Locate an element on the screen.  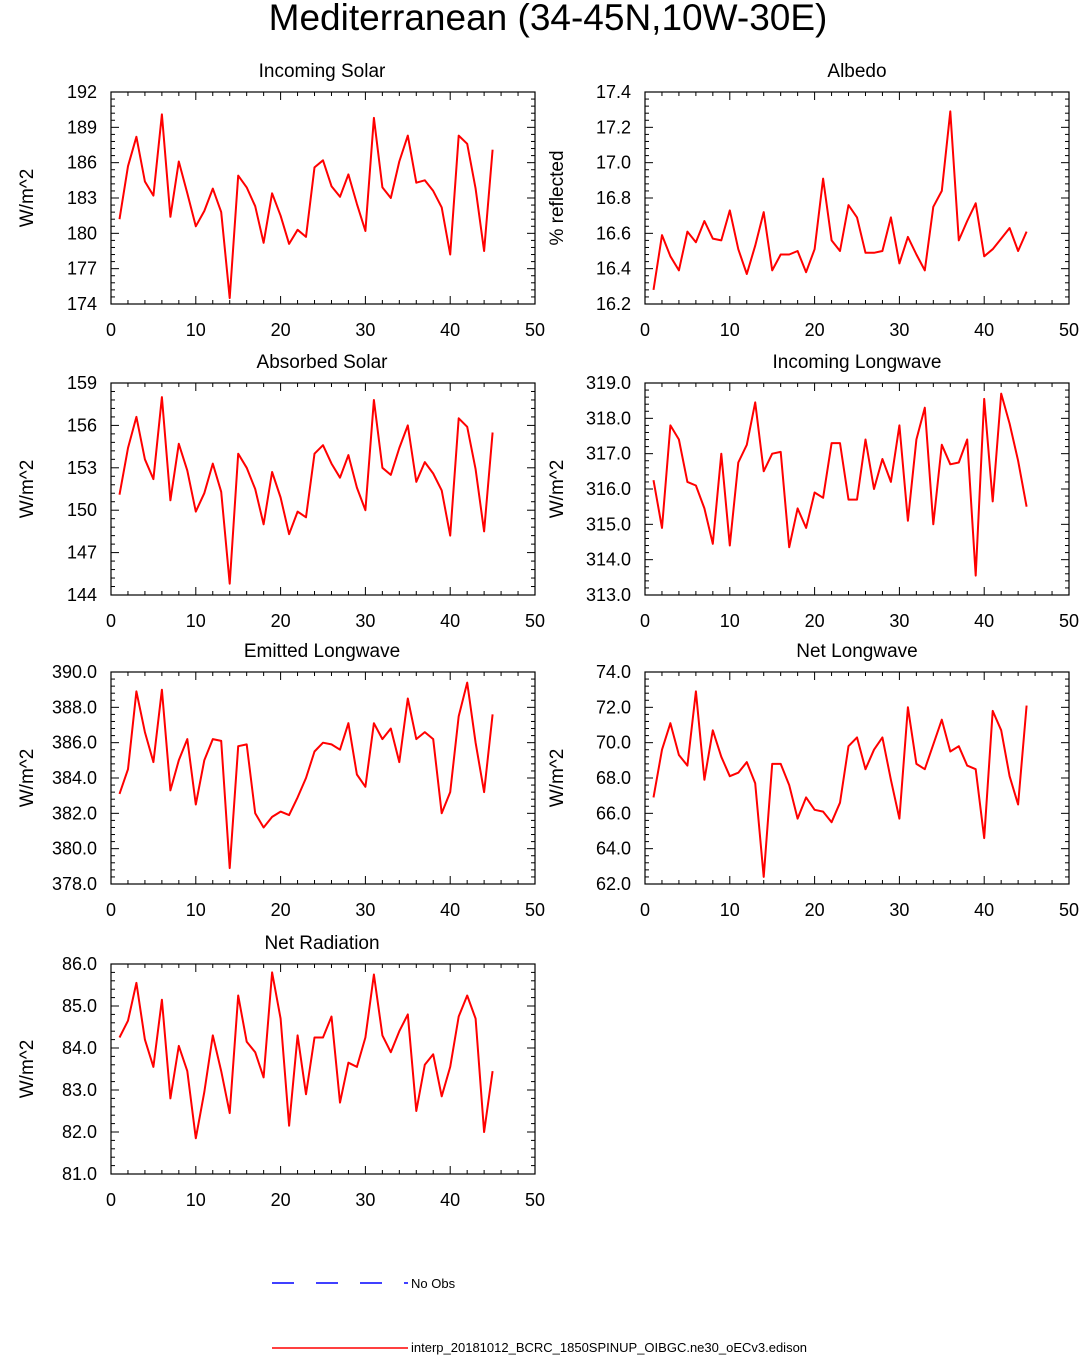
y-tick-label: 186 is located at coordinates (82, 163).